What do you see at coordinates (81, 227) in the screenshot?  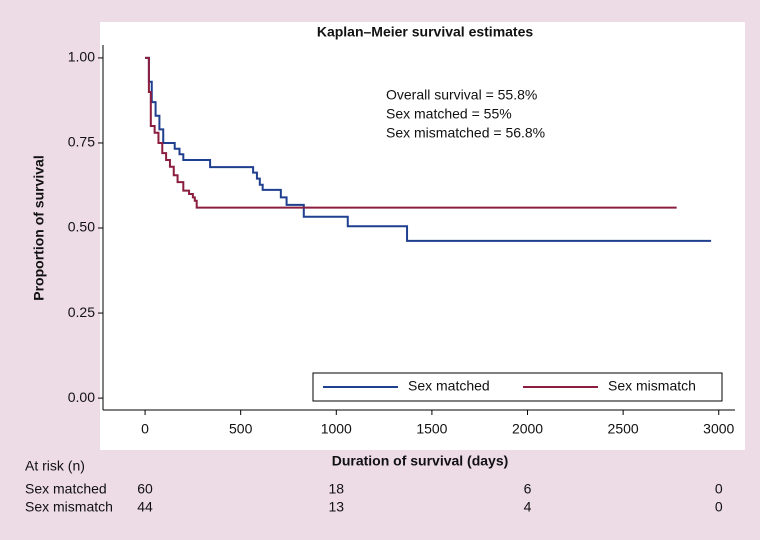 I see `y-tick-label: 0.50` at bounding box center [81, 227].